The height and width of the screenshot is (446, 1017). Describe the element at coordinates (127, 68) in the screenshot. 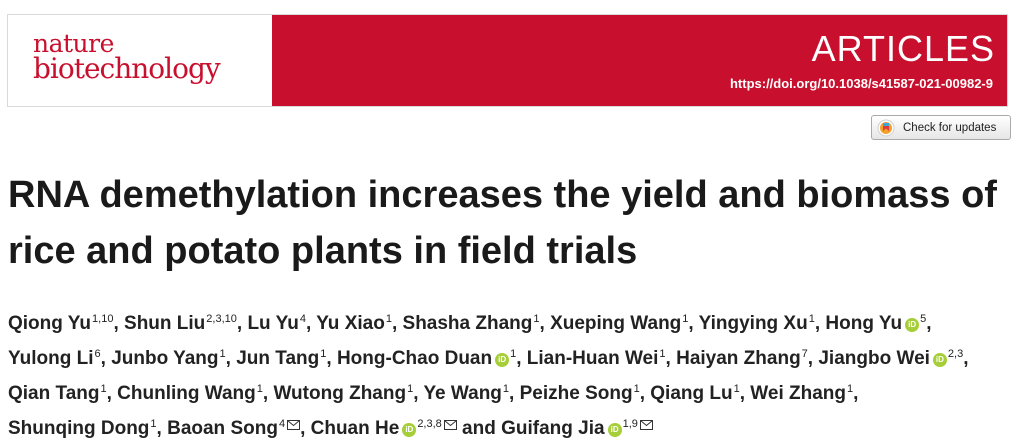

I see `logo-text-biotechnology: biotechnology` at that location.